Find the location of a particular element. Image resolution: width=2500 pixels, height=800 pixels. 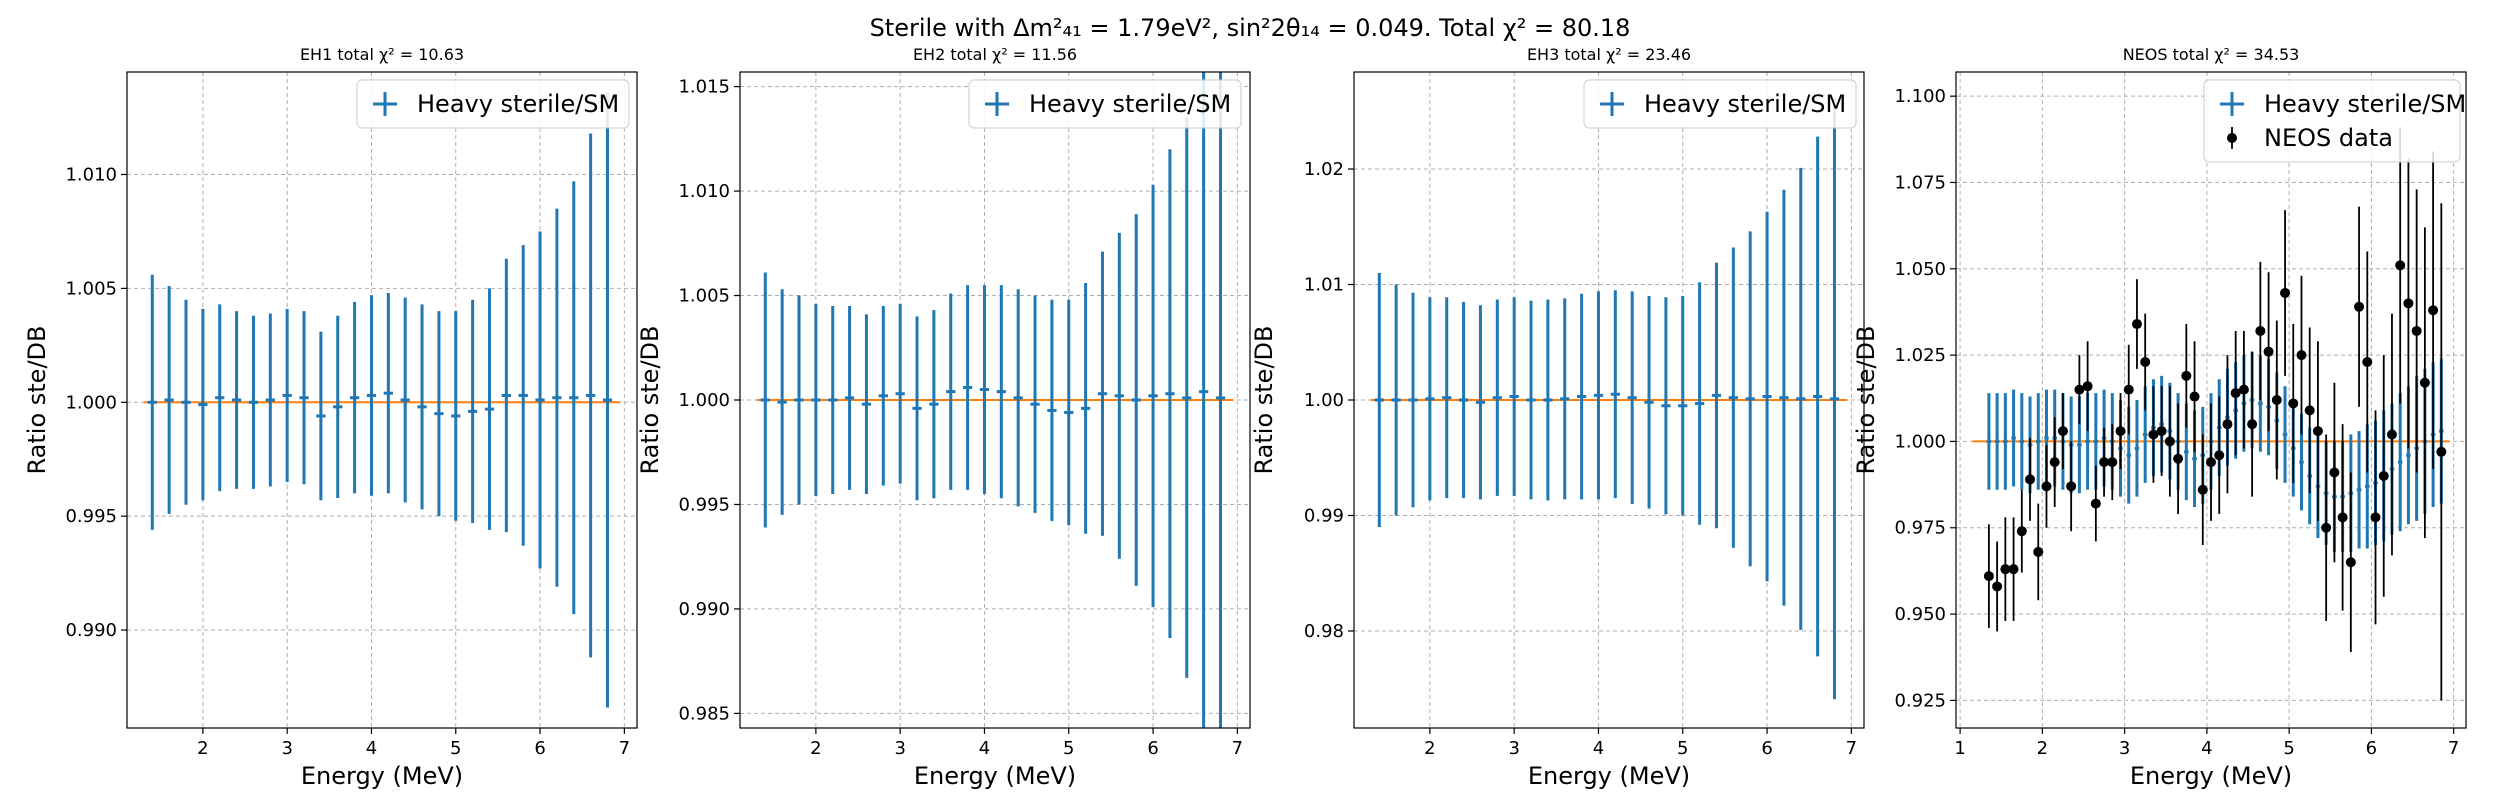

y-tick-label: 1.025 is located at coordinates (1920, 355).